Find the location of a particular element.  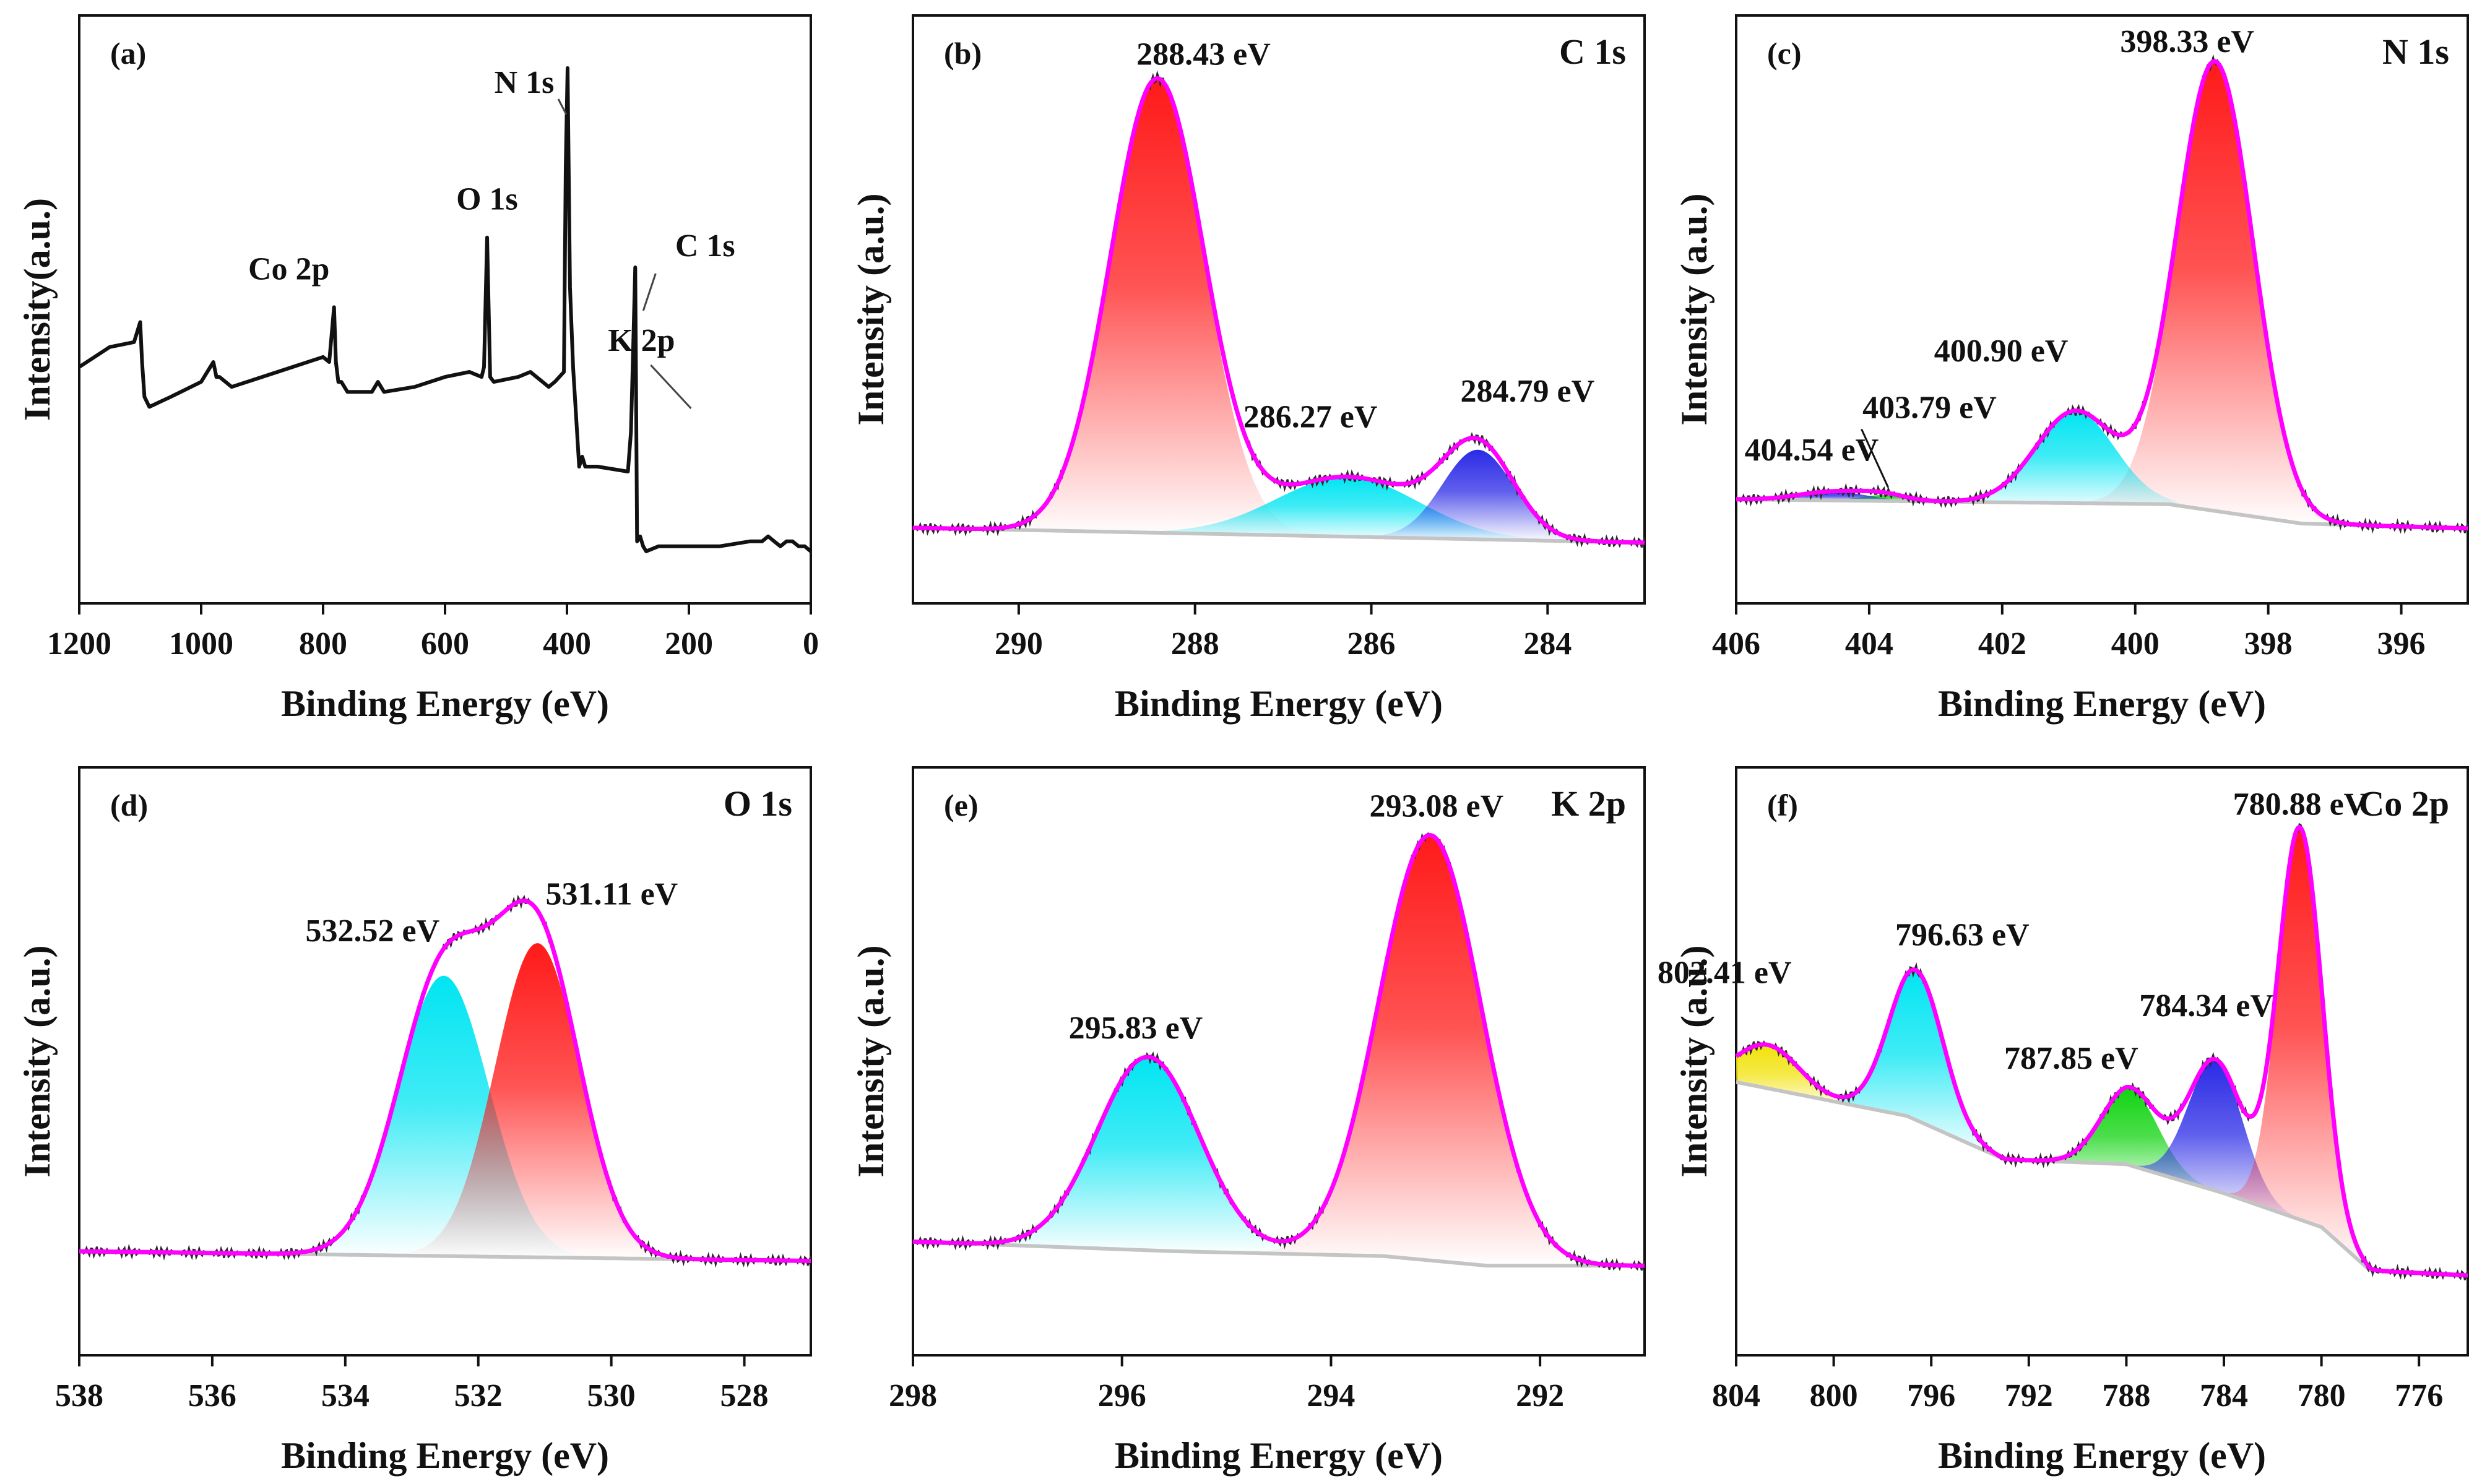

x-tick-label: 534 is located at coordinates (345, 1395).